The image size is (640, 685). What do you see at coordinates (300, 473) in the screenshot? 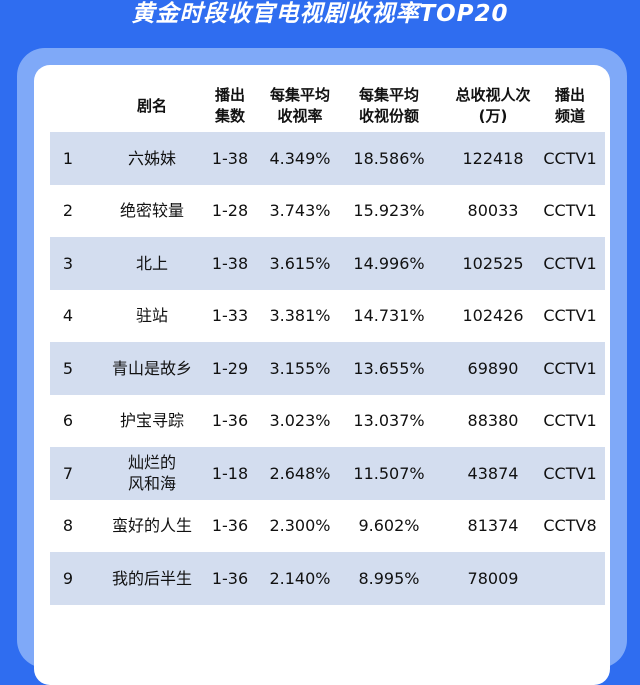
I see `row-avg-rating: 2.648%` at bounding box center [300, 473].